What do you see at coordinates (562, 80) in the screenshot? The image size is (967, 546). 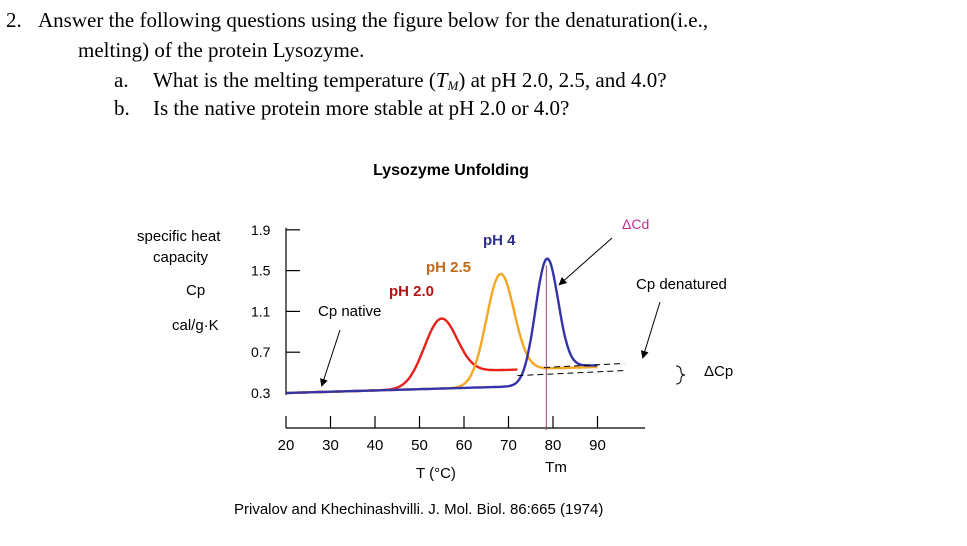 I see `subquestion-a-text-after: ) at pH 2.0, 2.5, and 4.0?` at bounding box center [562, 80].